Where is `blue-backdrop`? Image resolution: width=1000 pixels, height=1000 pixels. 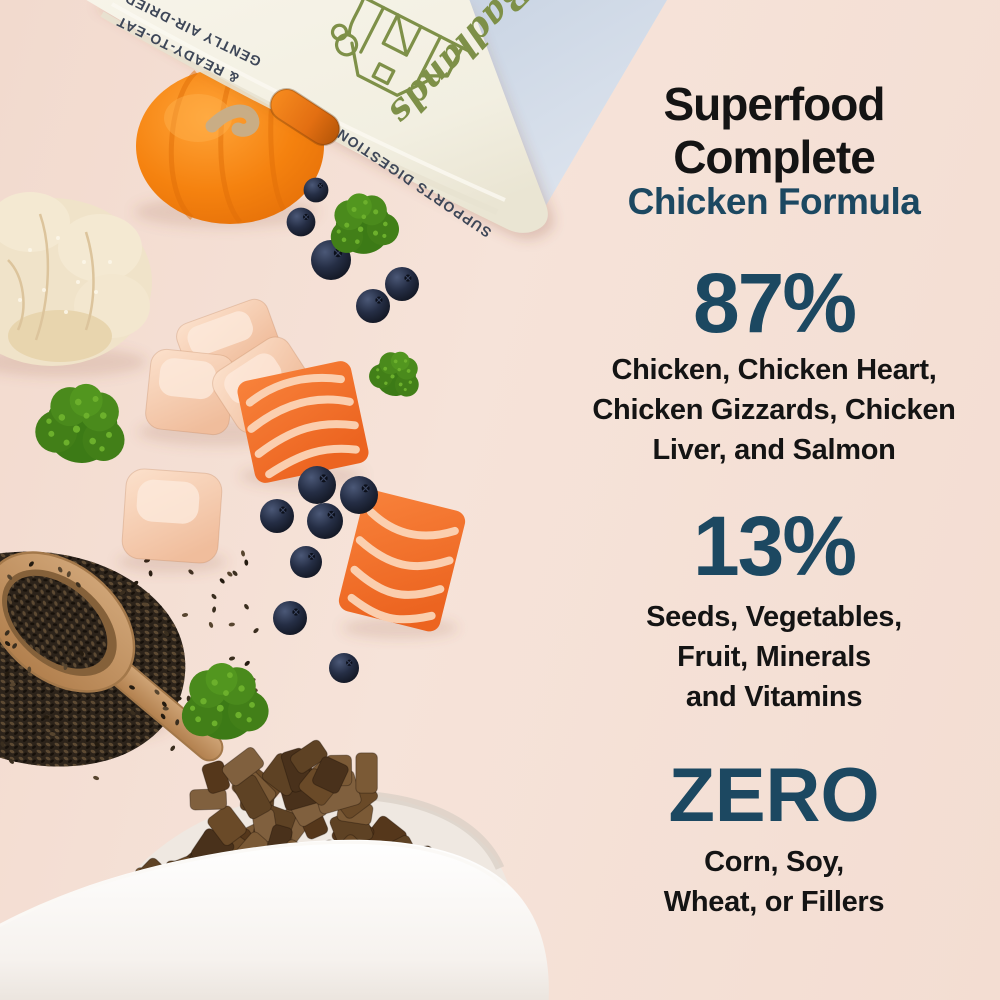
blue-backdrop is located at coordinates (559, 107).